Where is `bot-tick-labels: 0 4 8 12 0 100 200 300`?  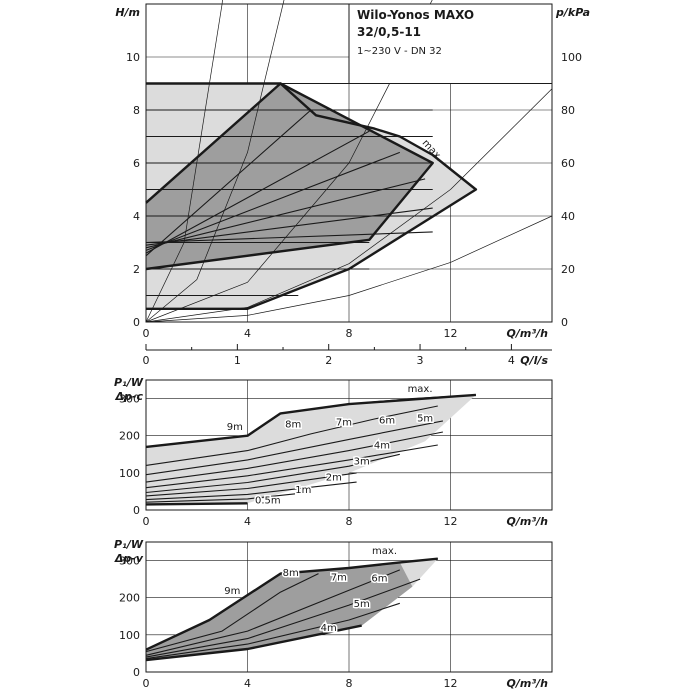
bot-tick-labels: 0 4 8 12 0 100 200 300 is located at coordinates (288, 622).